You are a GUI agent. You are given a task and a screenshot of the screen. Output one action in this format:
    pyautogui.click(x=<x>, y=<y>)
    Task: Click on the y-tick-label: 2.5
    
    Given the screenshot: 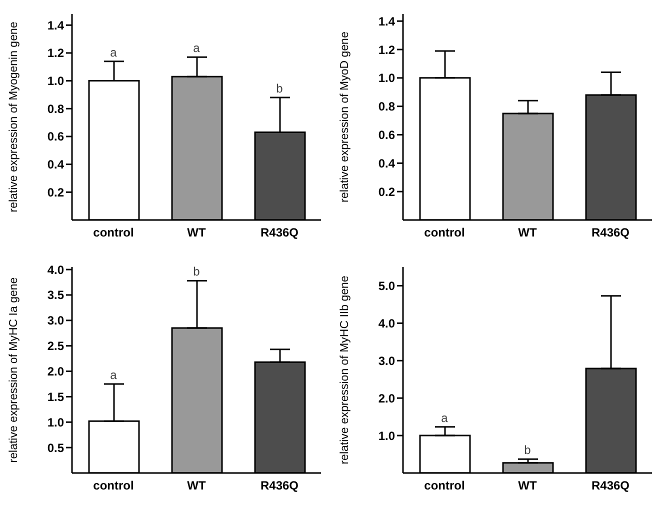 What is the action you would take?
    pyautogui.click(x=55, y=346)
    